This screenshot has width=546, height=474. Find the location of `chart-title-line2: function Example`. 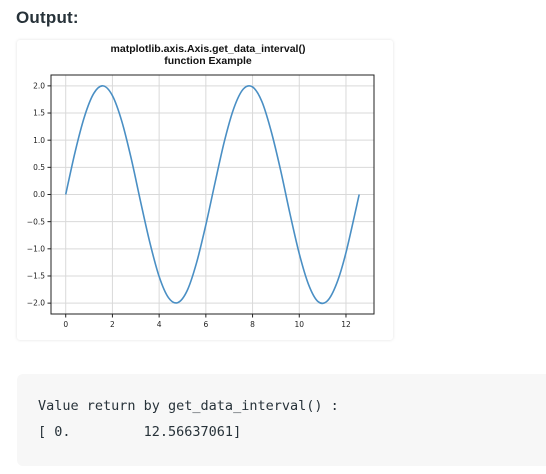

chart-title-line2: function Example is located at coordinates (208, 61).